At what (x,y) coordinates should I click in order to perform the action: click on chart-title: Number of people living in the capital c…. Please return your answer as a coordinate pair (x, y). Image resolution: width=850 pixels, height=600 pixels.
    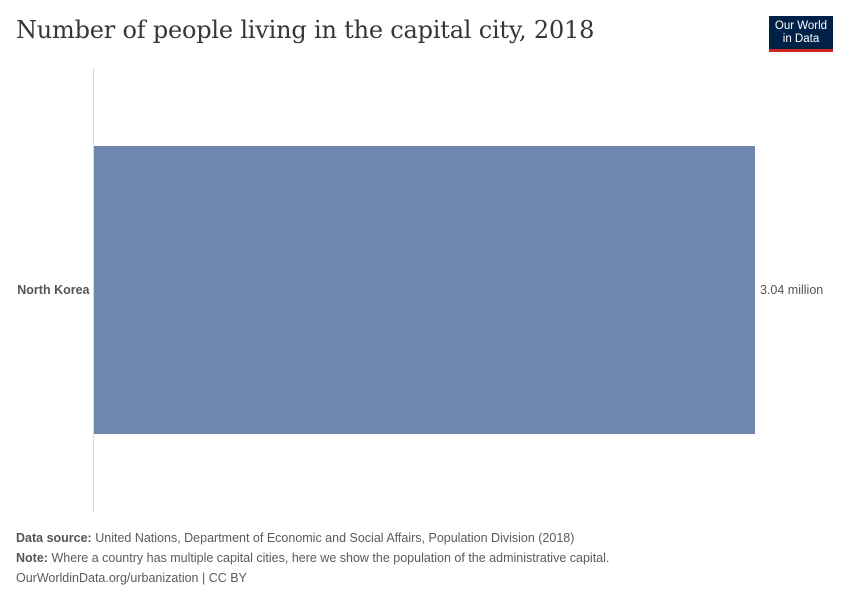
    Looking at the image, I should click on (305, 30).